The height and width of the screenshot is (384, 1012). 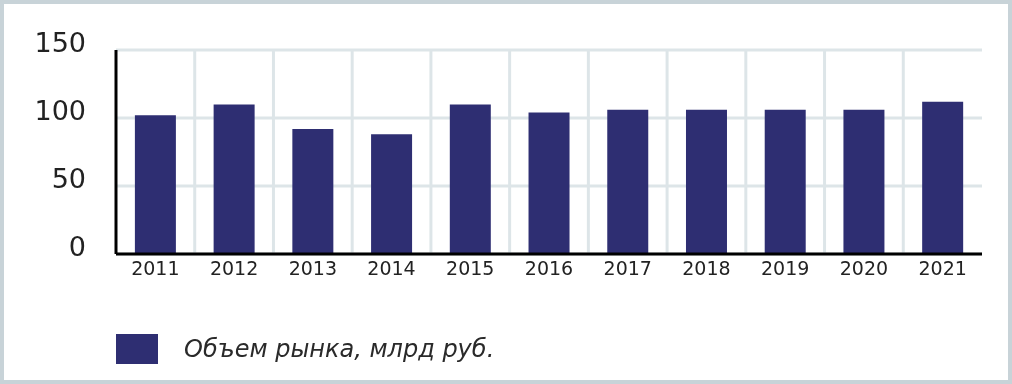 What do you see at coordinates (864, 268) in the screenshot?
I see `x-tick-label: 2020` at bounding box center [864, 268].